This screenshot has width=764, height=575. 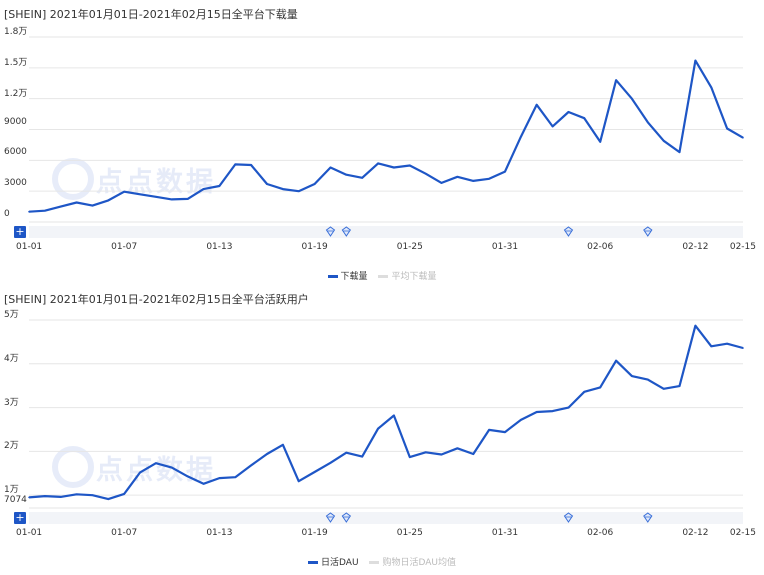 I want to click on x-tick-label: 01-01, so click(x=29, y=533).